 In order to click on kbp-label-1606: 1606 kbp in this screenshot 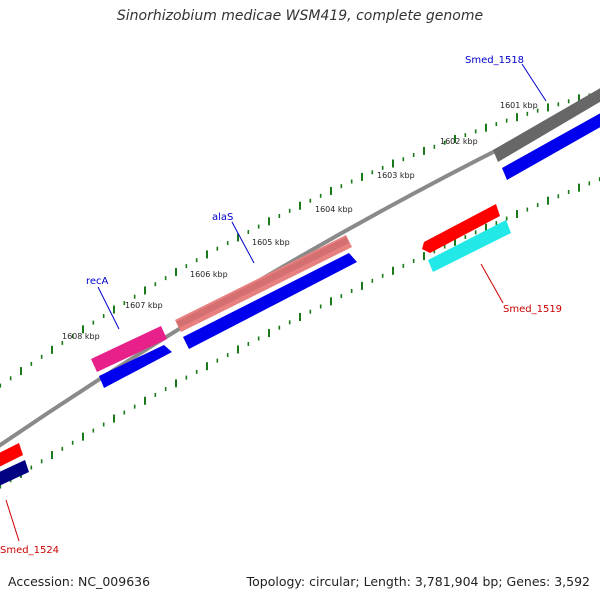, I will do `click(209, 274)`.